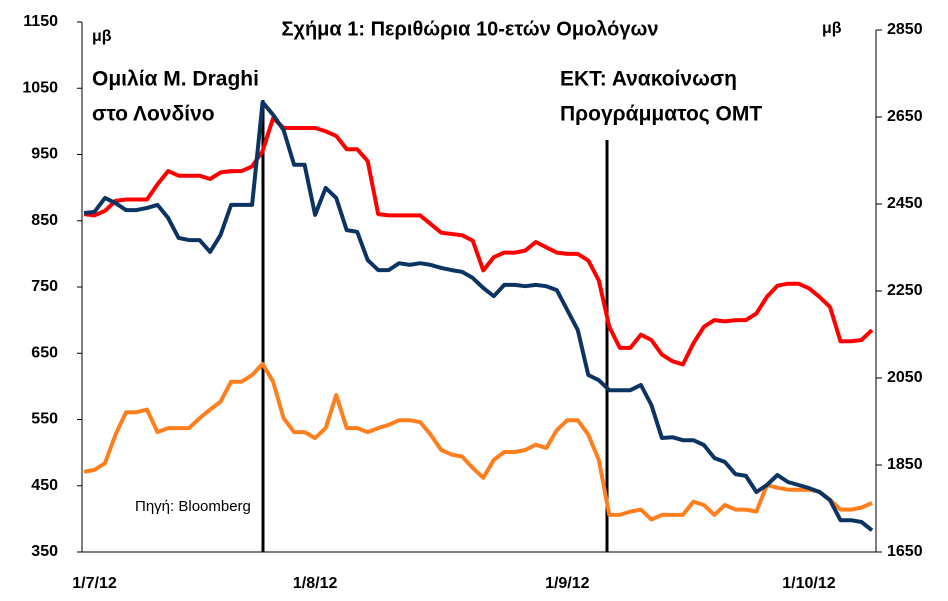 The width and height of the screenshot is (948, 601). I want to click on y-tick-label: 650, so click(44, 352).